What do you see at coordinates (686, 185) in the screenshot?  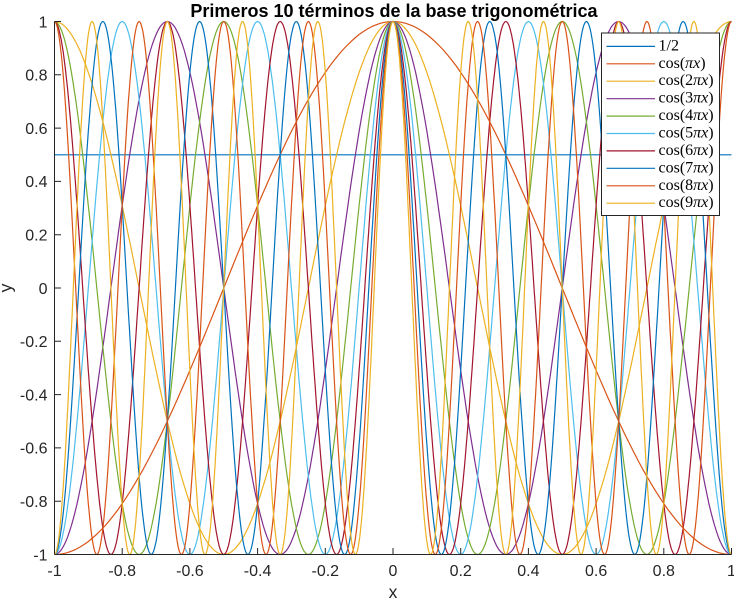 I see `svg-text: cos(8πx)` at bounding box center [686, 185].